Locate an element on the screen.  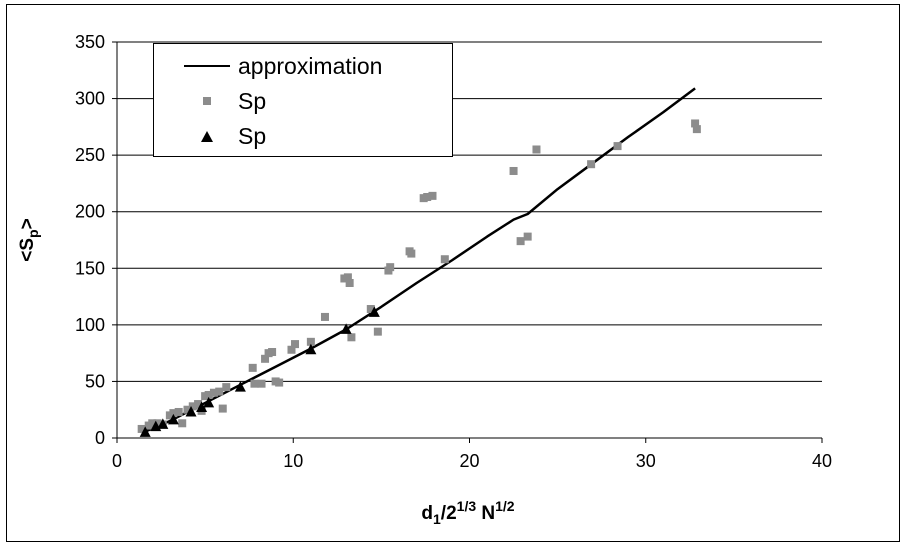
line-marker-icon is located at coordinates (207, 66).